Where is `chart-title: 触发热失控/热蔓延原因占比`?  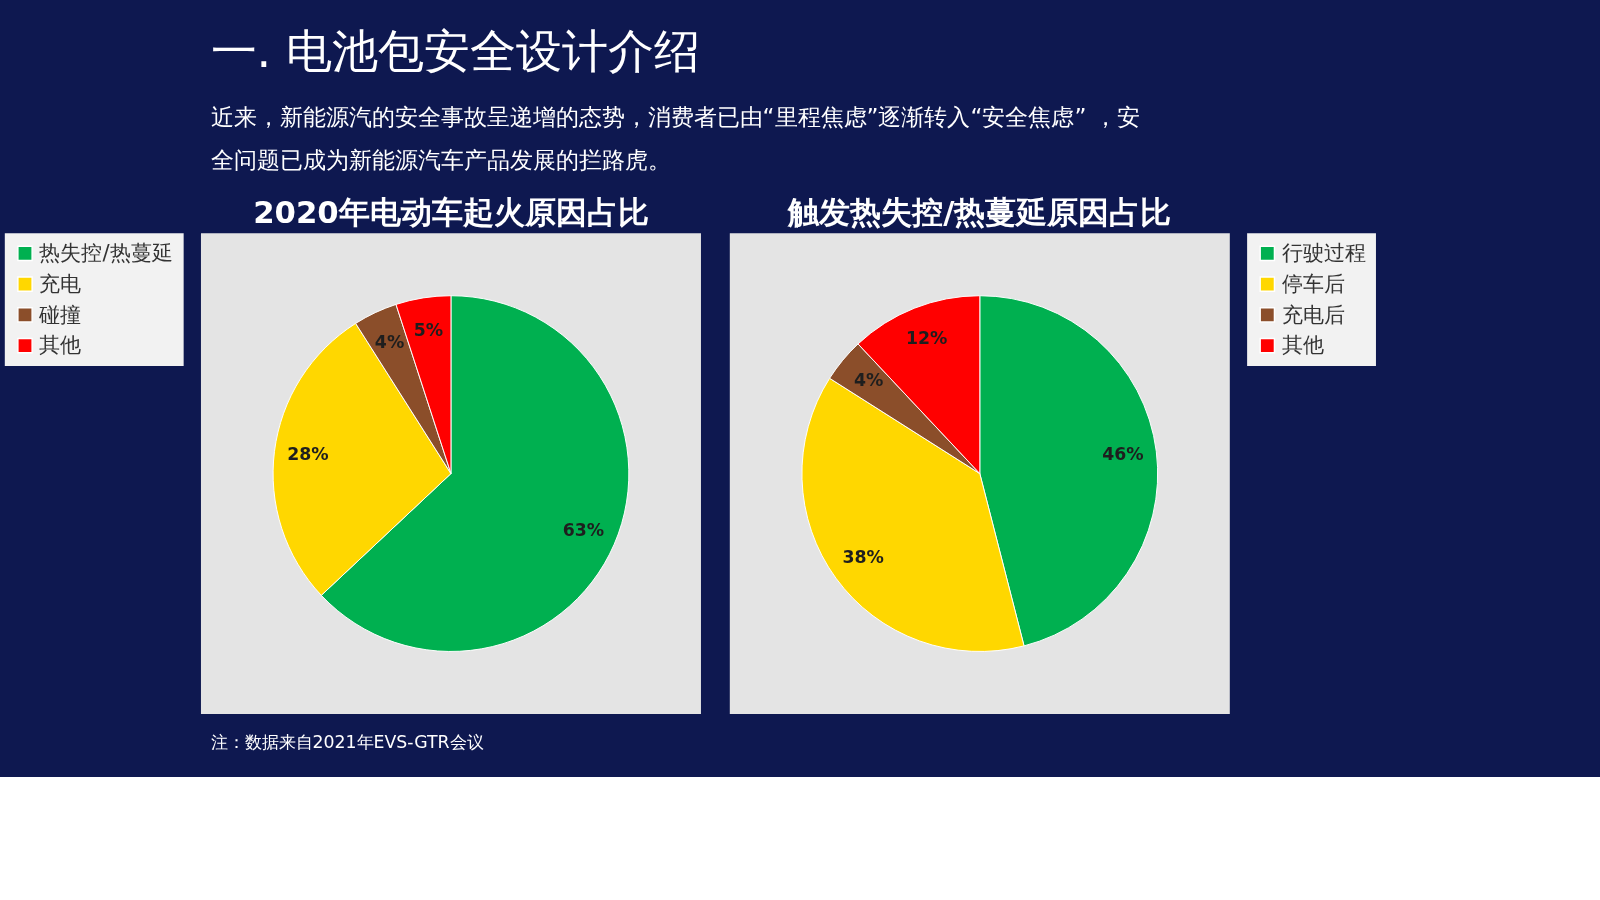 chart-title: 触发热失控/热蔓延原因占比 is located at coordinates (979, 211).